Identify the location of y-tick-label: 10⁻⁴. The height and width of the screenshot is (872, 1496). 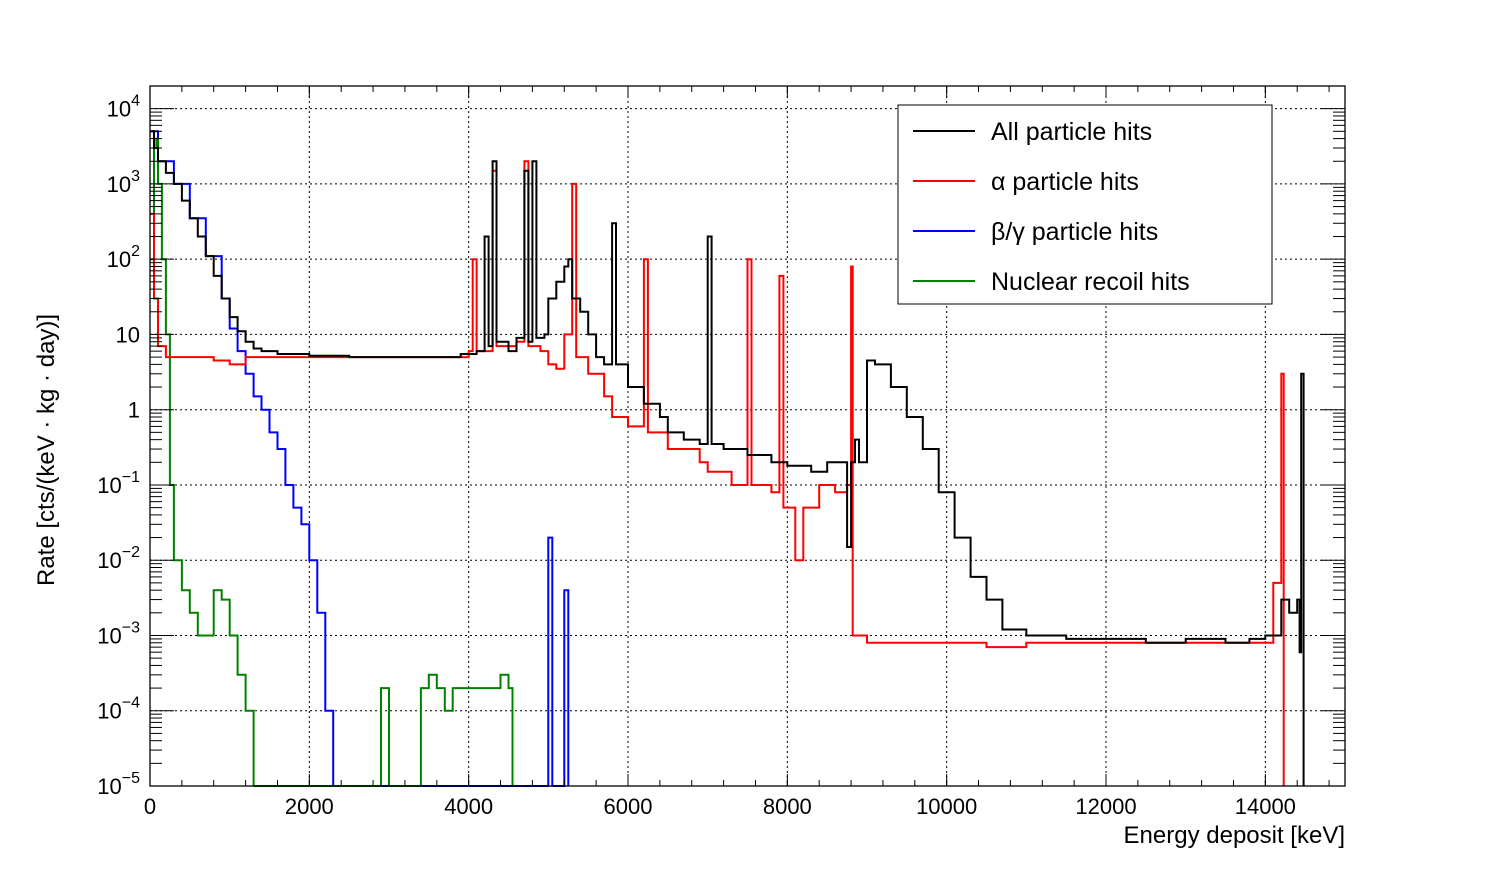
(118, 709).